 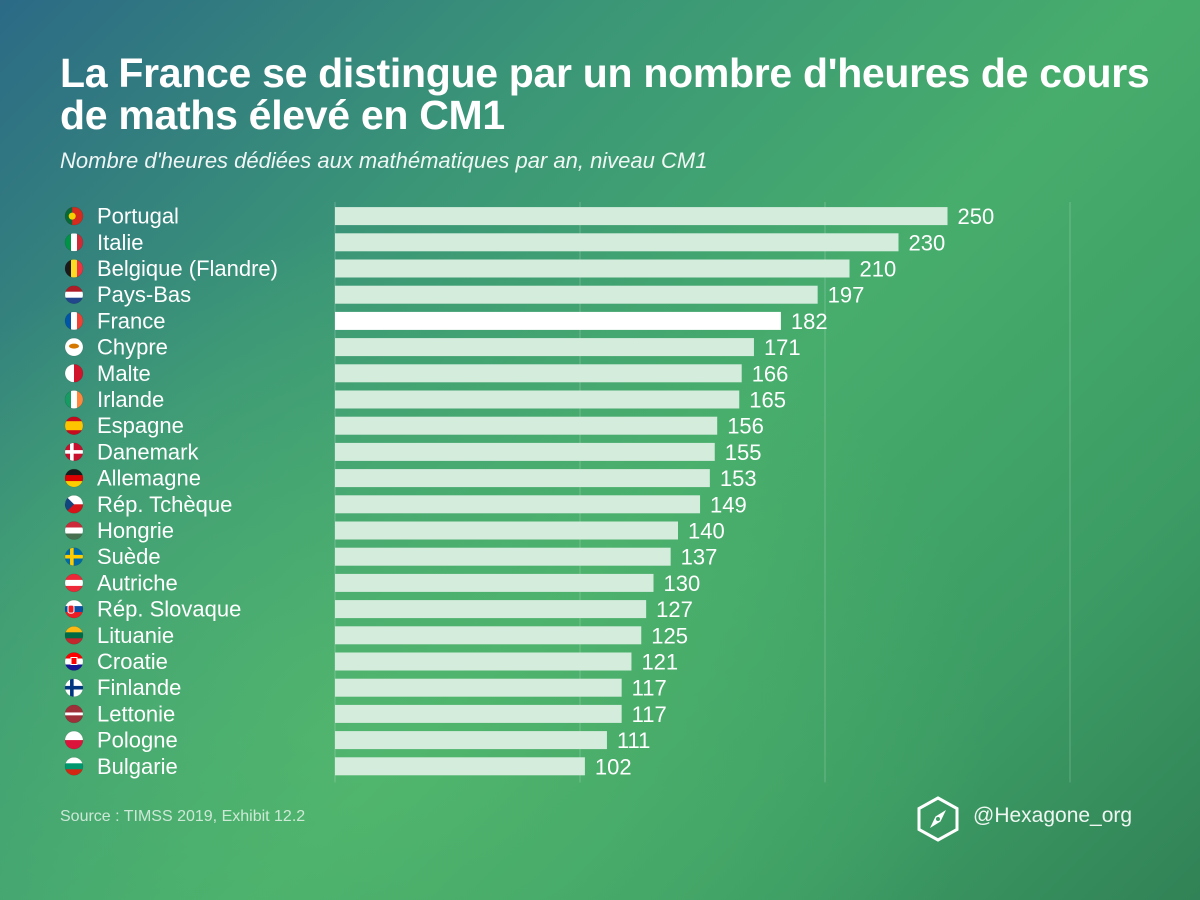 What do you see at coordinates (74, 635) in the screenshot?
I see `lithuania-flag-icon` at bounding box center [74, 635].